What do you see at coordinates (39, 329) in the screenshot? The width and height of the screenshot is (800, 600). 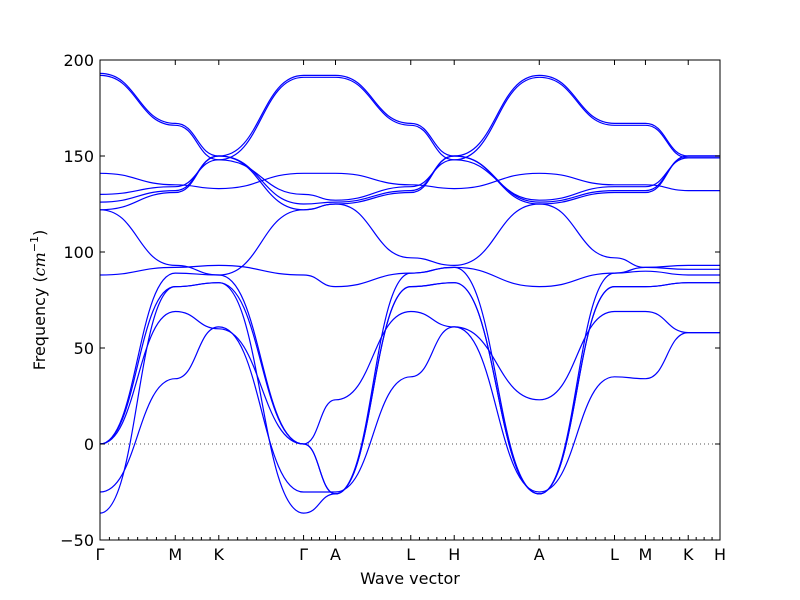 I see `y-axis-label-text: Frequency` at bounding box center [39, 329].